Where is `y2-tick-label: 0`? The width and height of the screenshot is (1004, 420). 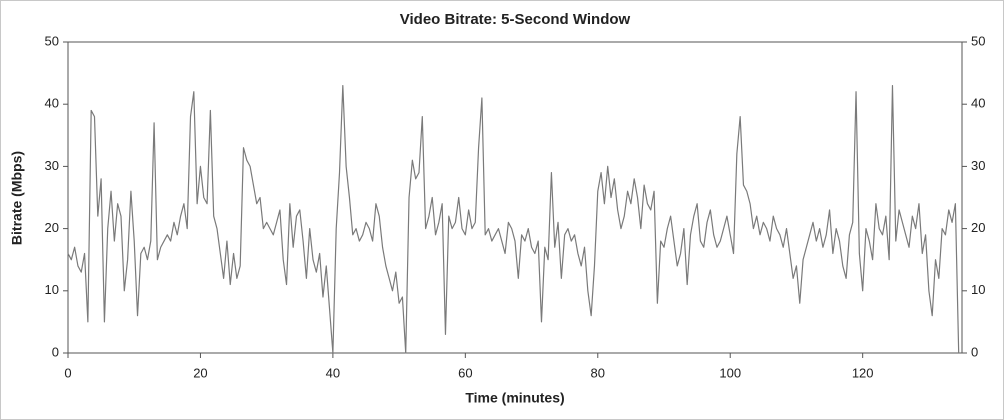
y2-tick-label: 0 is located at coordinates (974, 351).